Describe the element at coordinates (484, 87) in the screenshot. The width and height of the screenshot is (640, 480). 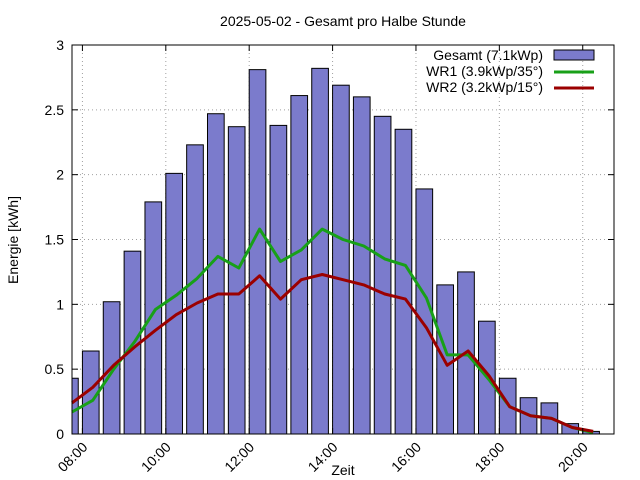
I see `legend-label-wr2: WR2 (3.2kWp/15°)` at that location.